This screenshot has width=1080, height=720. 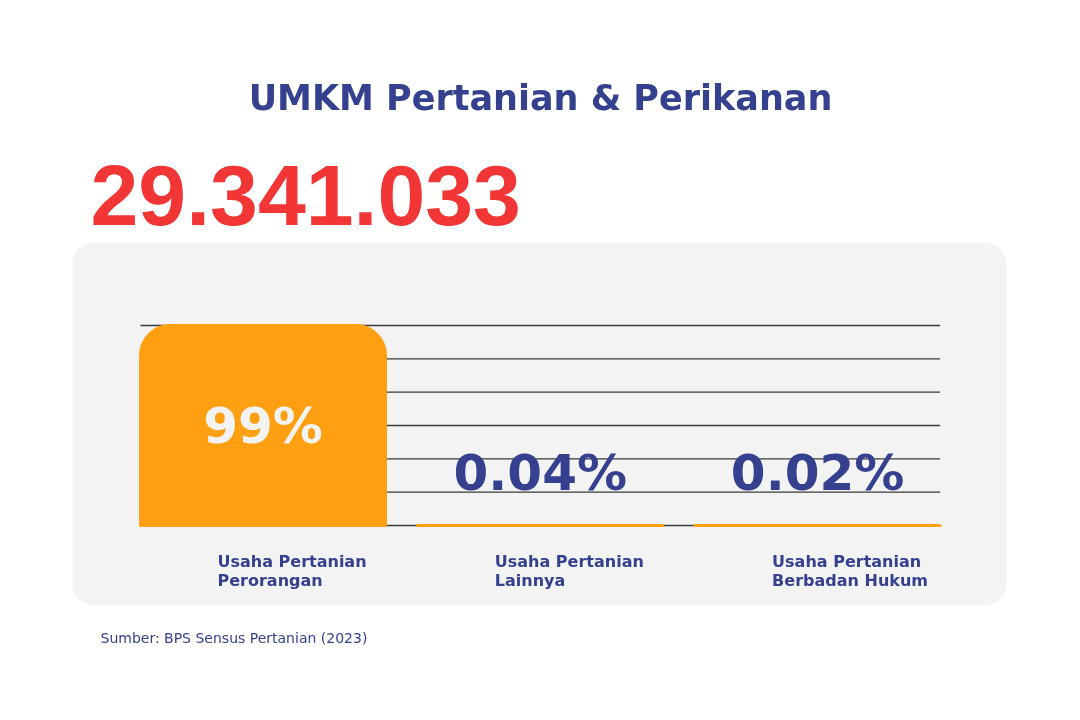 I want to click on text: Sumber: BPS Sensus Pertanian (2023), so click(x=234, y=637).